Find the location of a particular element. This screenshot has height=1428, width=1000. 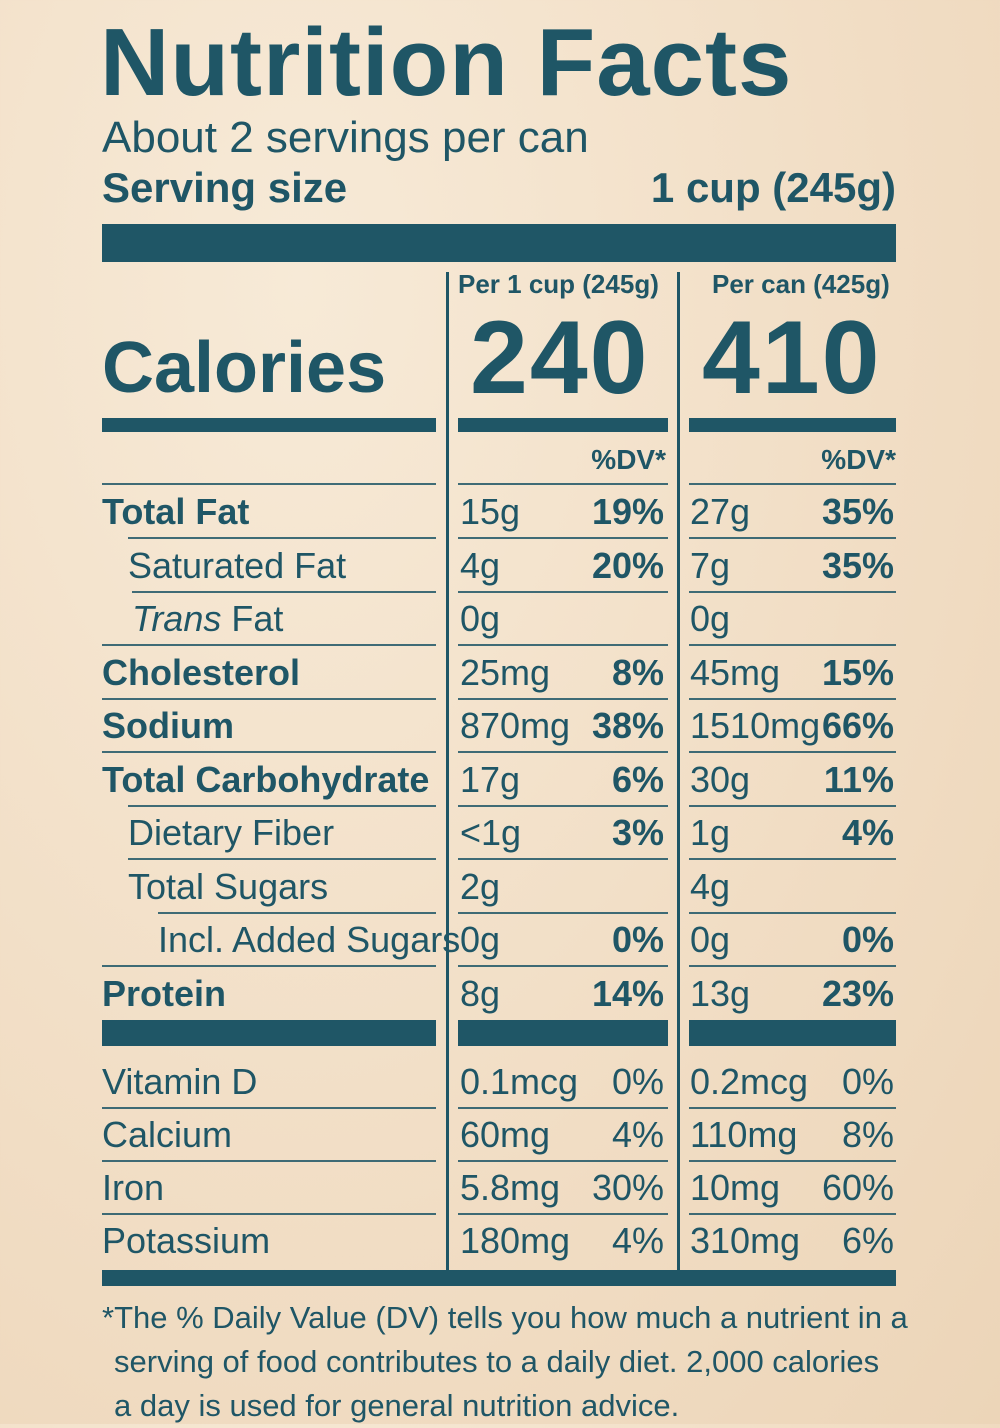

amount-per-serving: 25mg is located at coordinates (505, 672).